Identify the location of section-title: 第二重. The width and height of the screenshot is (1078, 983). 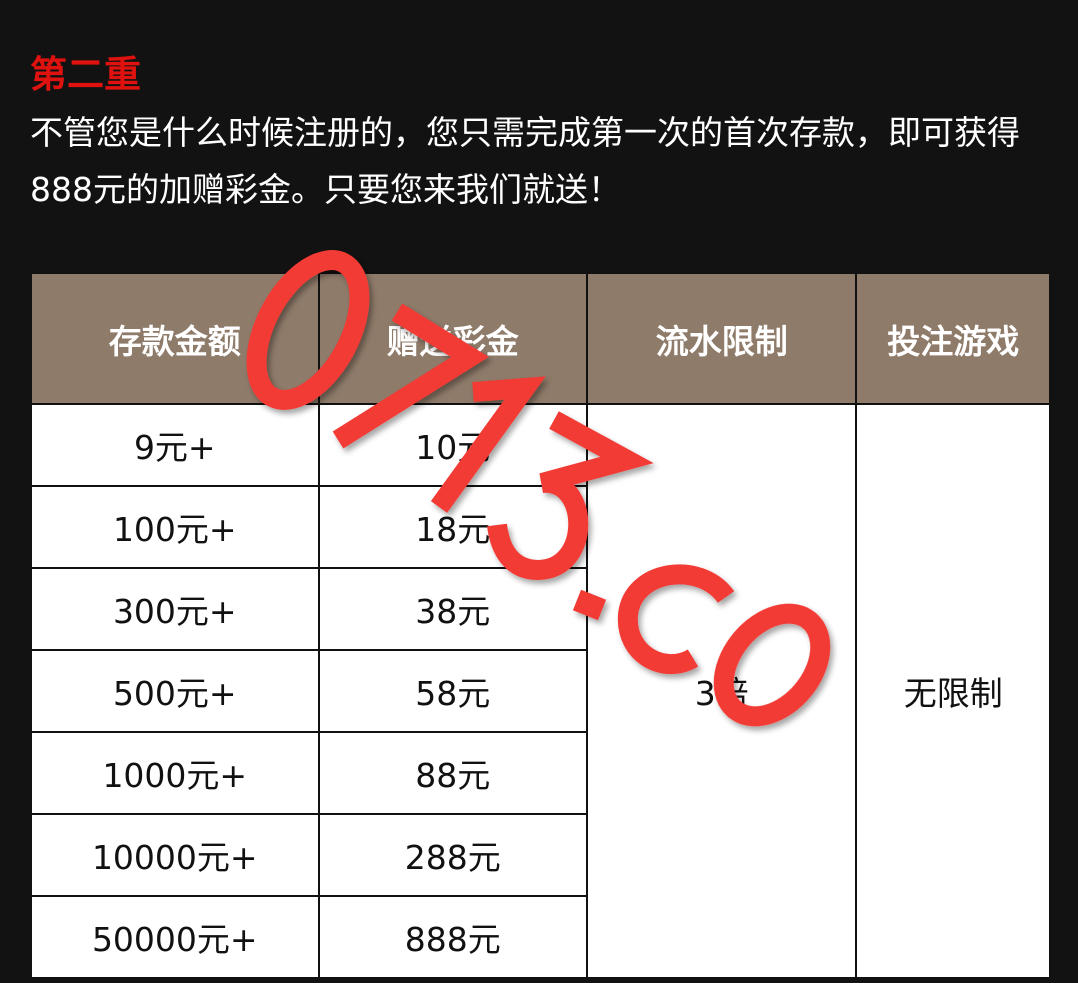
(85, 74).